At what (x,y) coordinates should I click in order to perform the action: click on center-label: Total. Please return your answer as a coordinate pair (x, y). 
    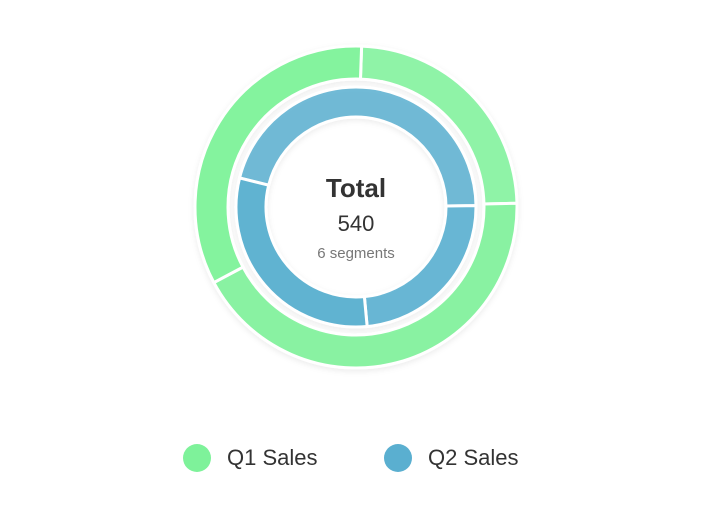
    Looking at the image, I should click on (356, 188).